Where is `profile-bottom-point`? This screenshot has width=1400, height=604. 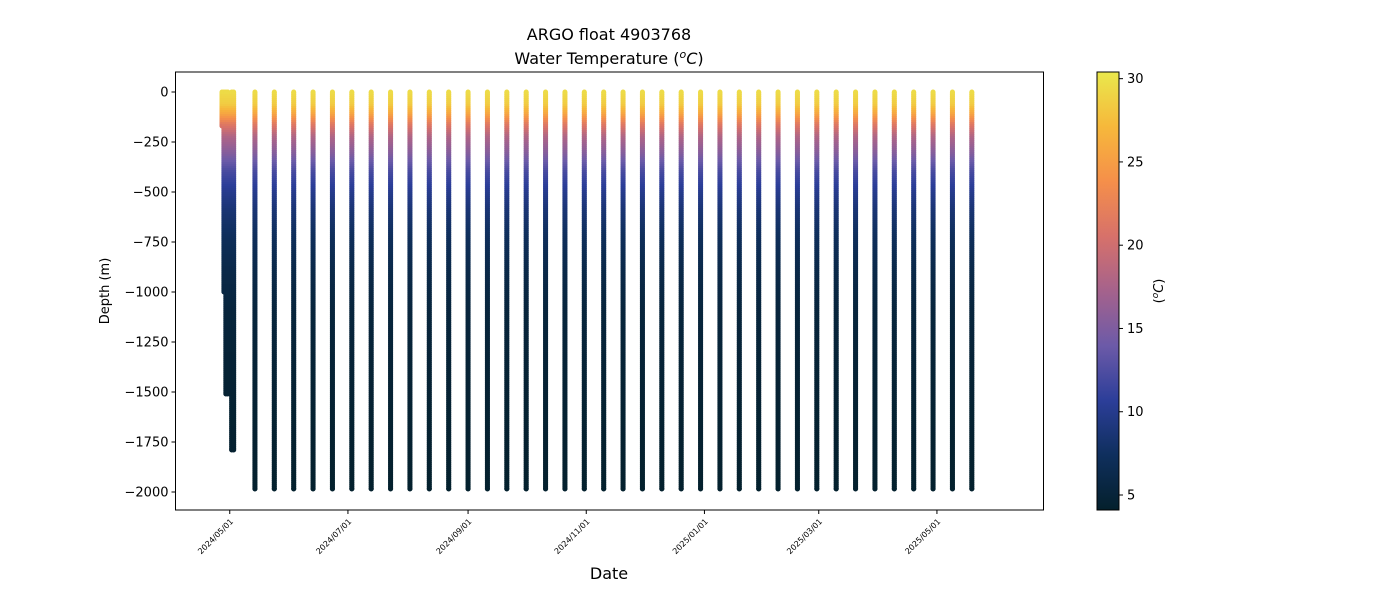
profile-bottom-point is located at coordinates (234, 450).